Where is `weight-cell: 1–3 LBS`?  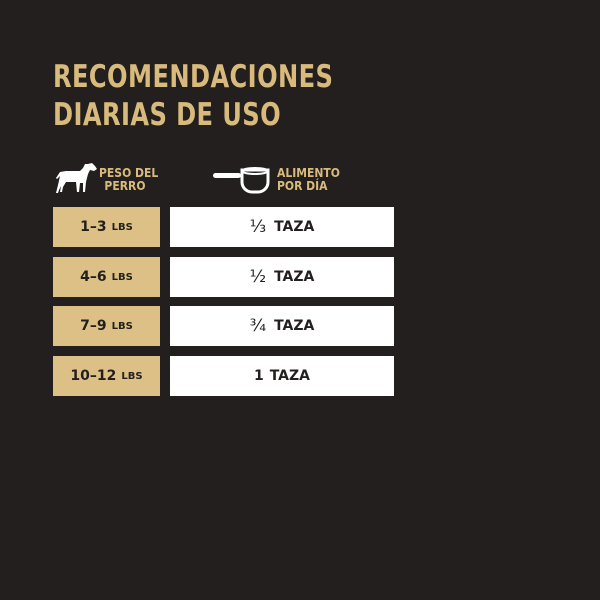
weight-cell: 1–3 LBS is located at coordinates (106, 227).